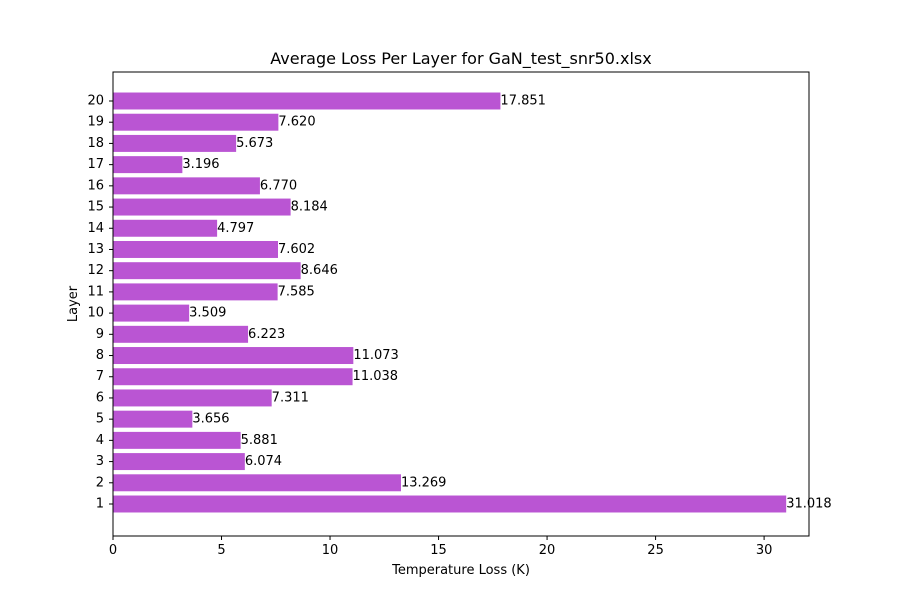 The image size is (900, 600). What do you see at coordinates (100, 461) in the screenshot?
I see `y-tick-label: 3` at bounding box center [100, 461].